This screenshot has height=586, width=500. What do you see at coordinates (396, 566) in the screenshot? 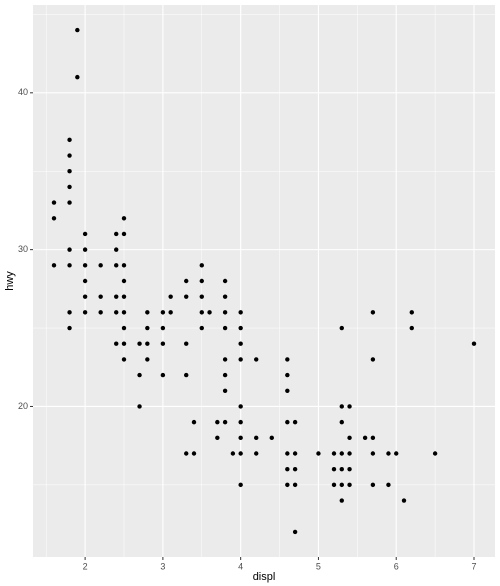
I see `x-tick-label: 6` at bounding box center [396, 566].